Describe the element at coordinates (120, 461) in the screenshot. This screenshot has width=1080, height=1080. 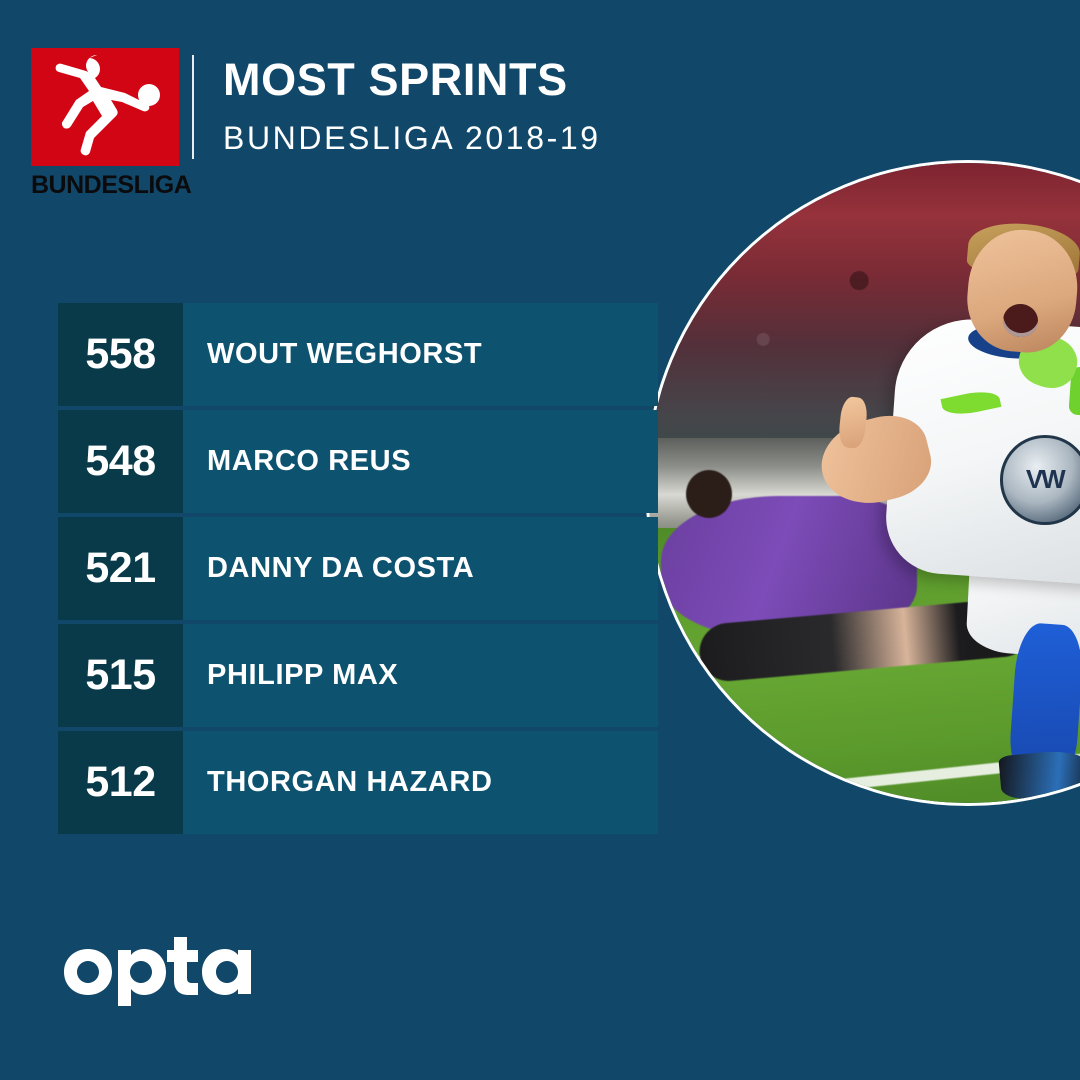
I see `row-value: 548` at that location.